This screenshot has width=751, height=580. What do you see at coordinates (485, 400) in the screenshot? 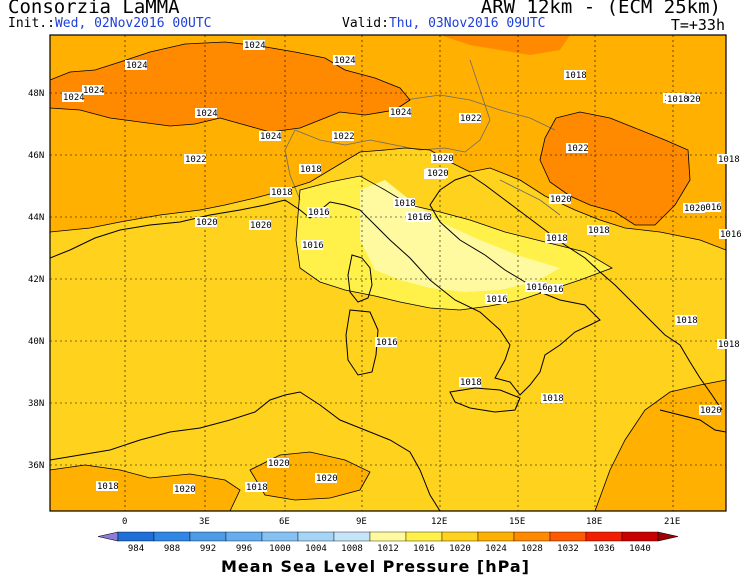
I see `sicily-coast` at bounding box center [485, 400].